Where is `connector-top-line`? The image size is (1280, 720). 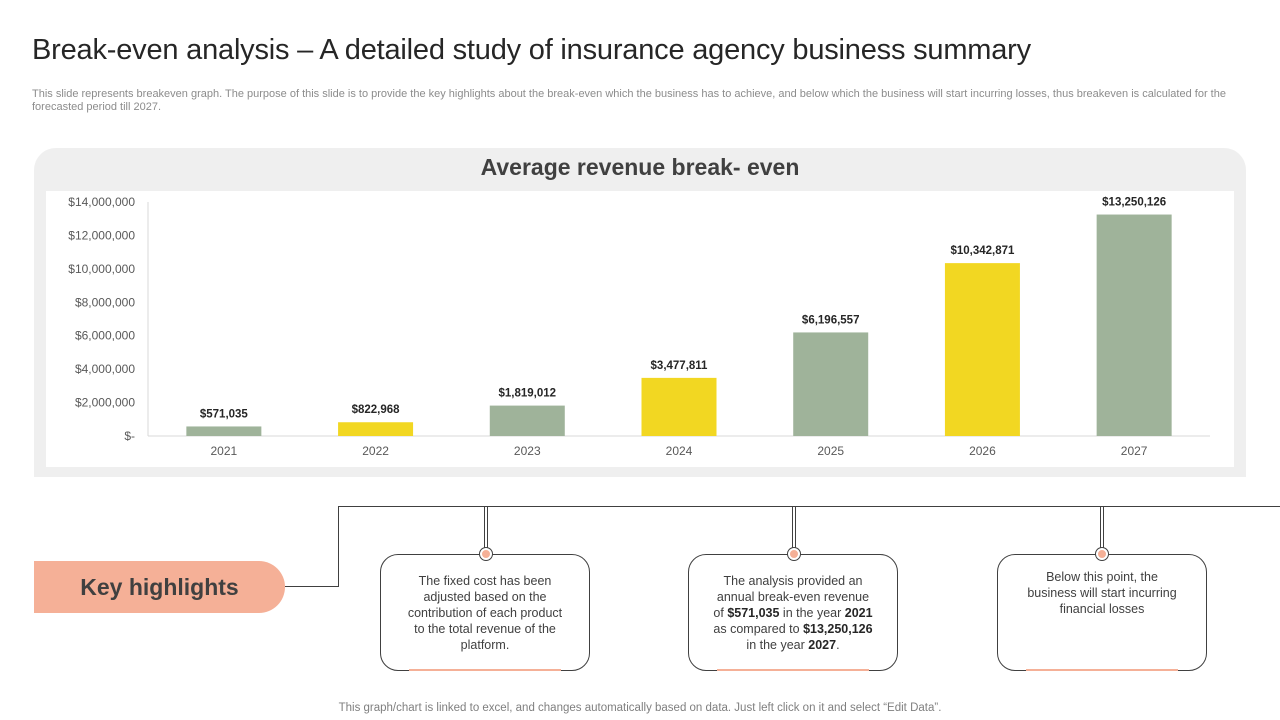 connector-top-line is located at coordinates (809, 506).